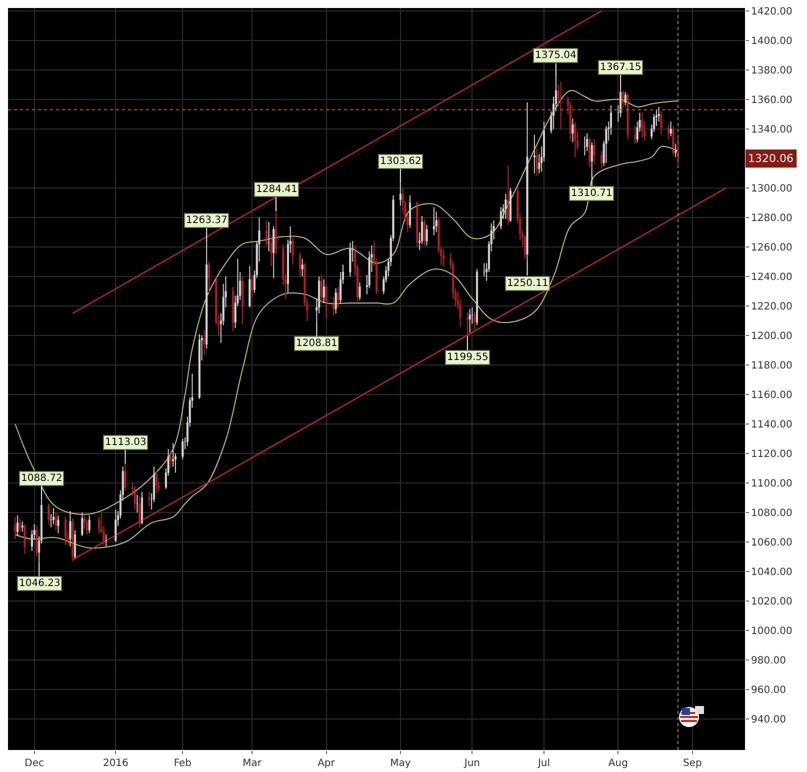 This screenshot has height=772, width=807. I want to click on text: 1320.06, so click(771, 158).